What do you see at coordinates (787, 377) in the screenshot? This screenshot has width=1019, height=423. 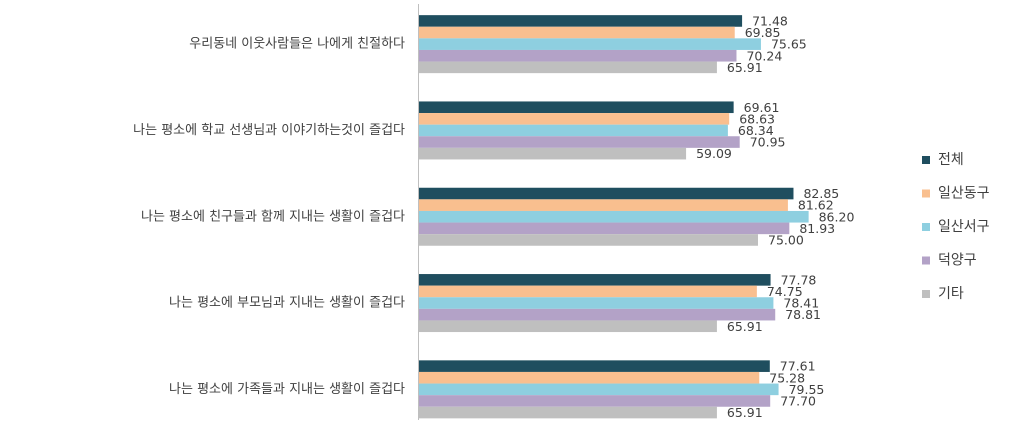 I see `value-label: 75.28` at bounding box center [787, 377].